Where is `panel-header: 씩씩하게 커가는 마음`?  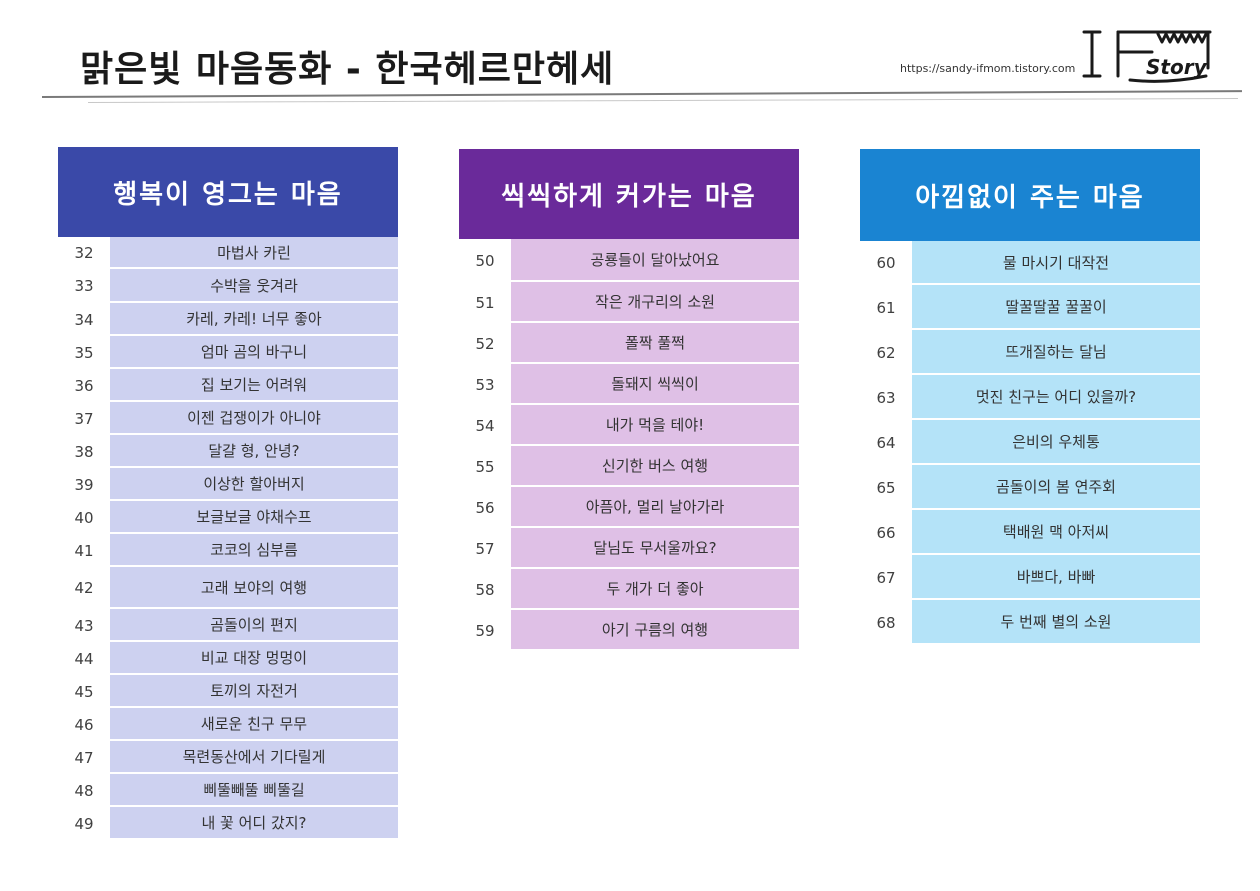 panel-header: 씩씩하게 커가는 마음 is located at coordinates (629, 194).